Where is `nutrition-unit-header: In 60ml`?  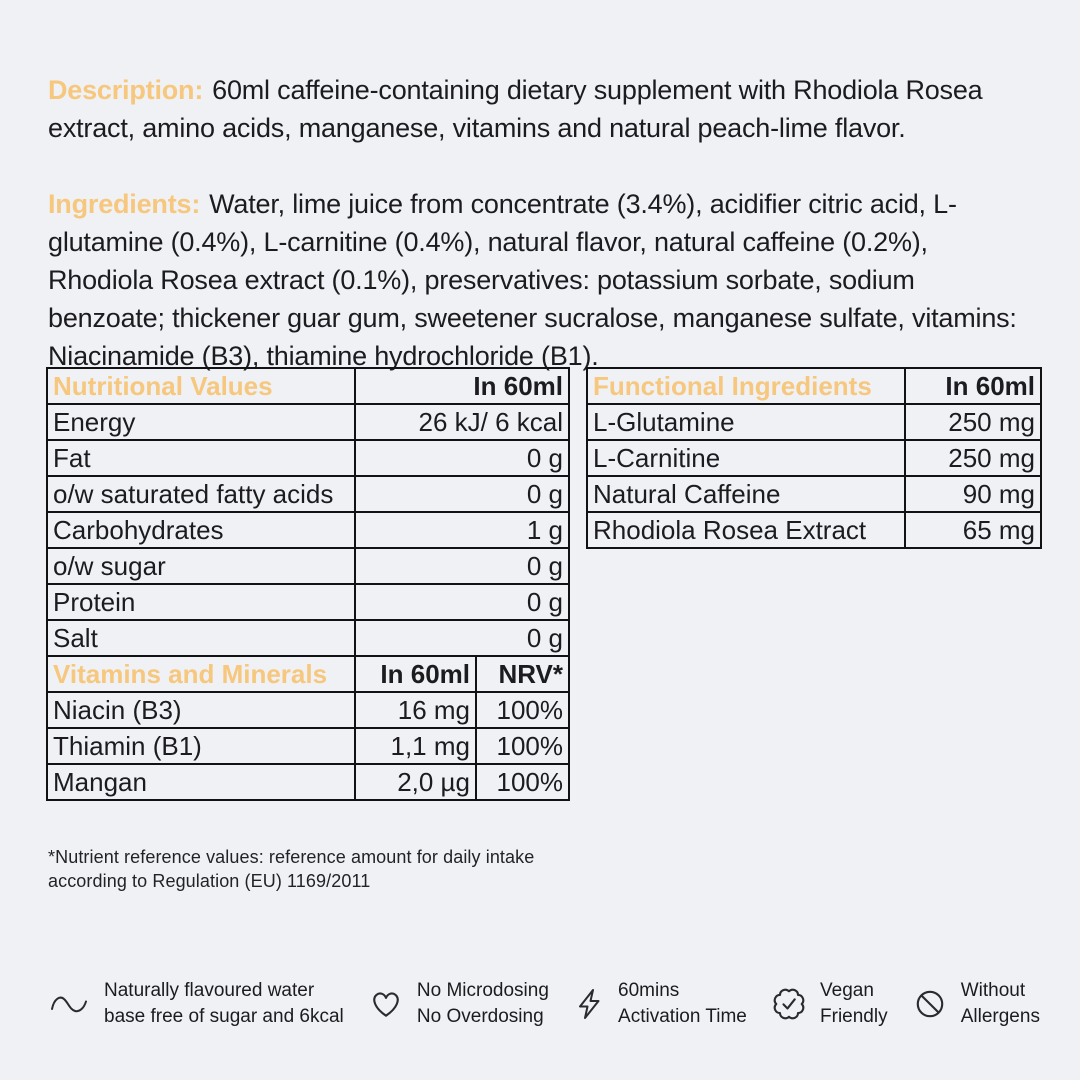 nutrition-unit-header: In 60ml is located at coordinates (462, 386).